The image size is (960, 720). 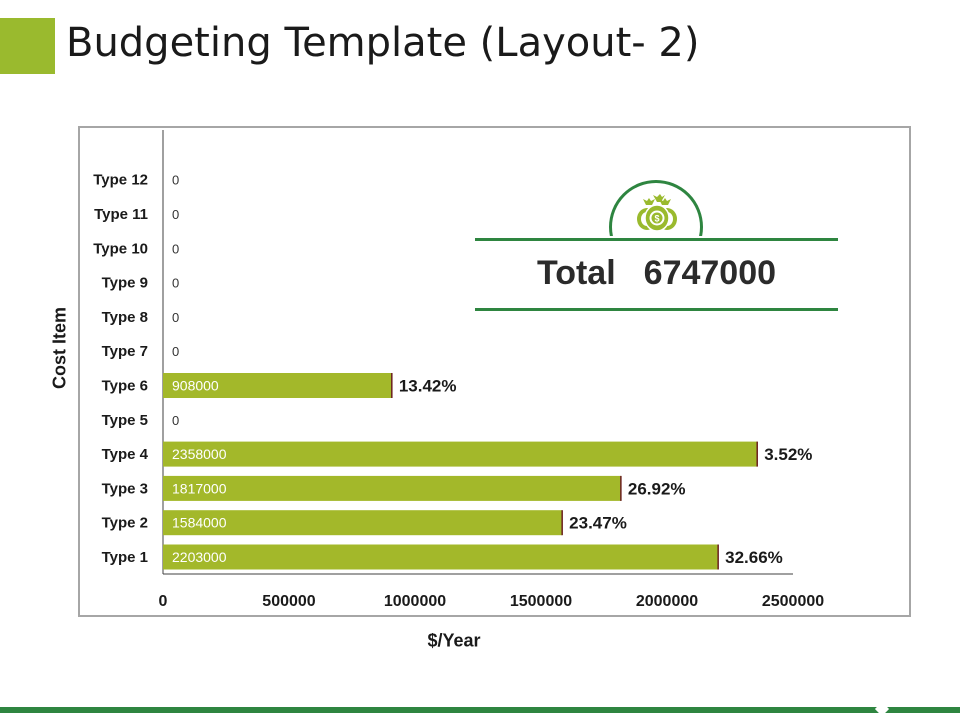 I want to click on x-tick-label: 1500000, so click(x=541, y=601).